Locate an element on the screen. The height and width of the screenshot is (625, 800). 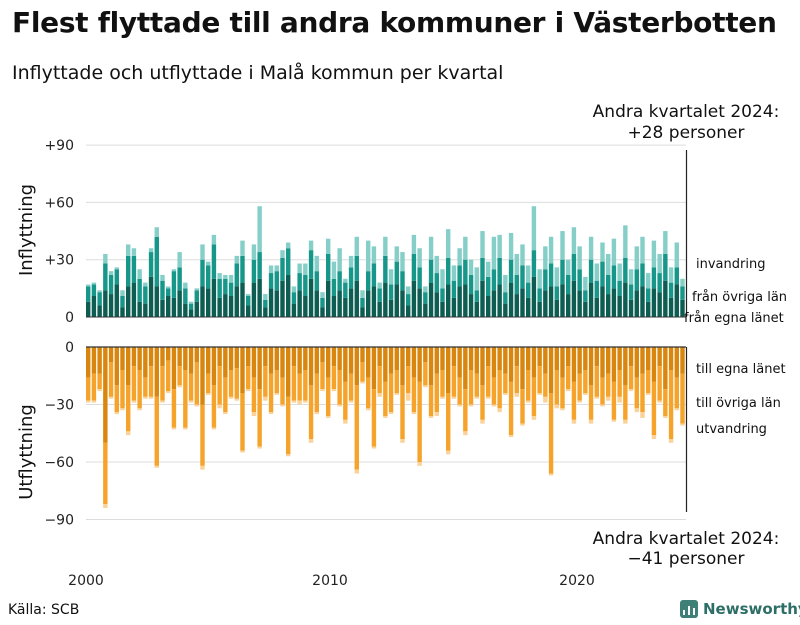
inflow-series-label: från egna länet is located at coordinates (734, 318).